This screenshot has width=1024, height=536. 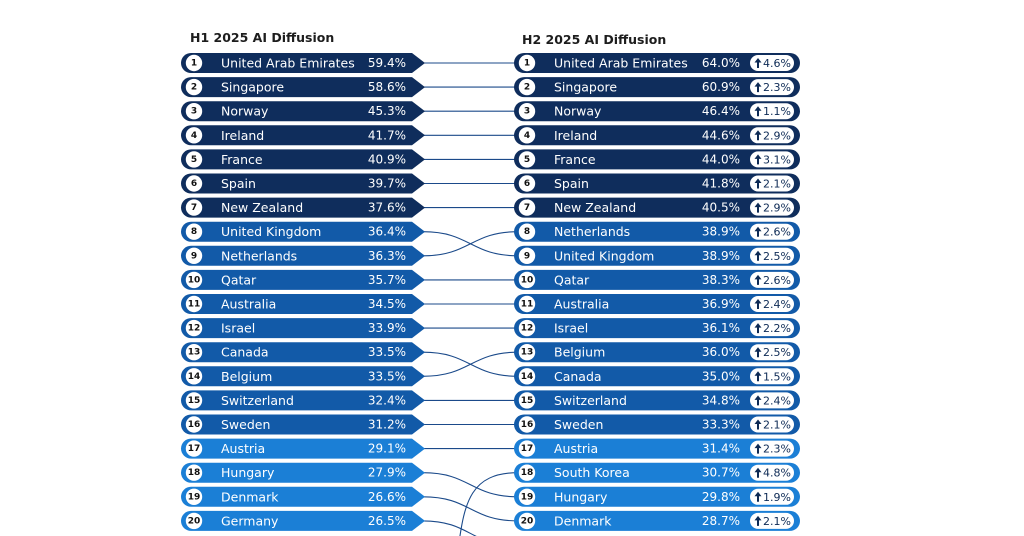 I want to click on h2-rank-label: 11, so click(x=527, y=305).